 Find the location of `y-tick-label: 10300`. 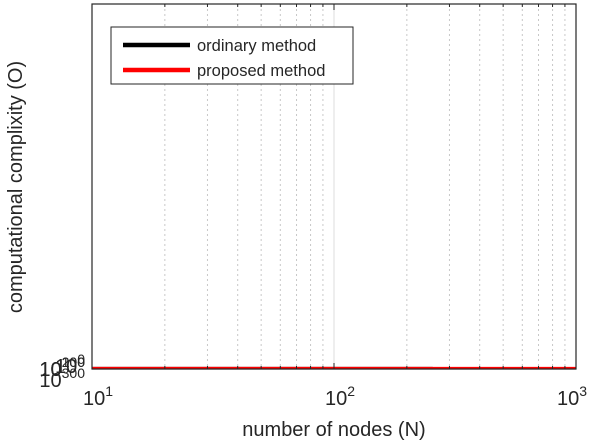

y-tick-label: 10300 is located at coordinates (62, 378).